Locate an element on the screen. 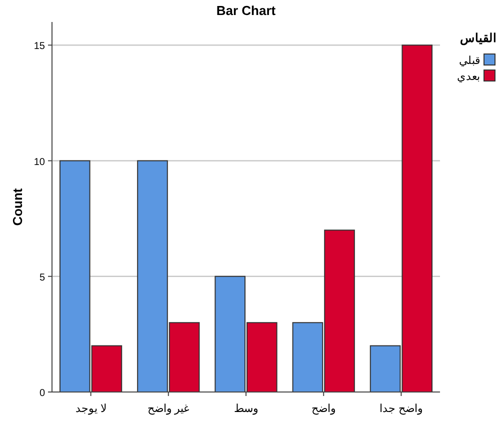  legend-label: بعدي is located at coordinates (468, 77).